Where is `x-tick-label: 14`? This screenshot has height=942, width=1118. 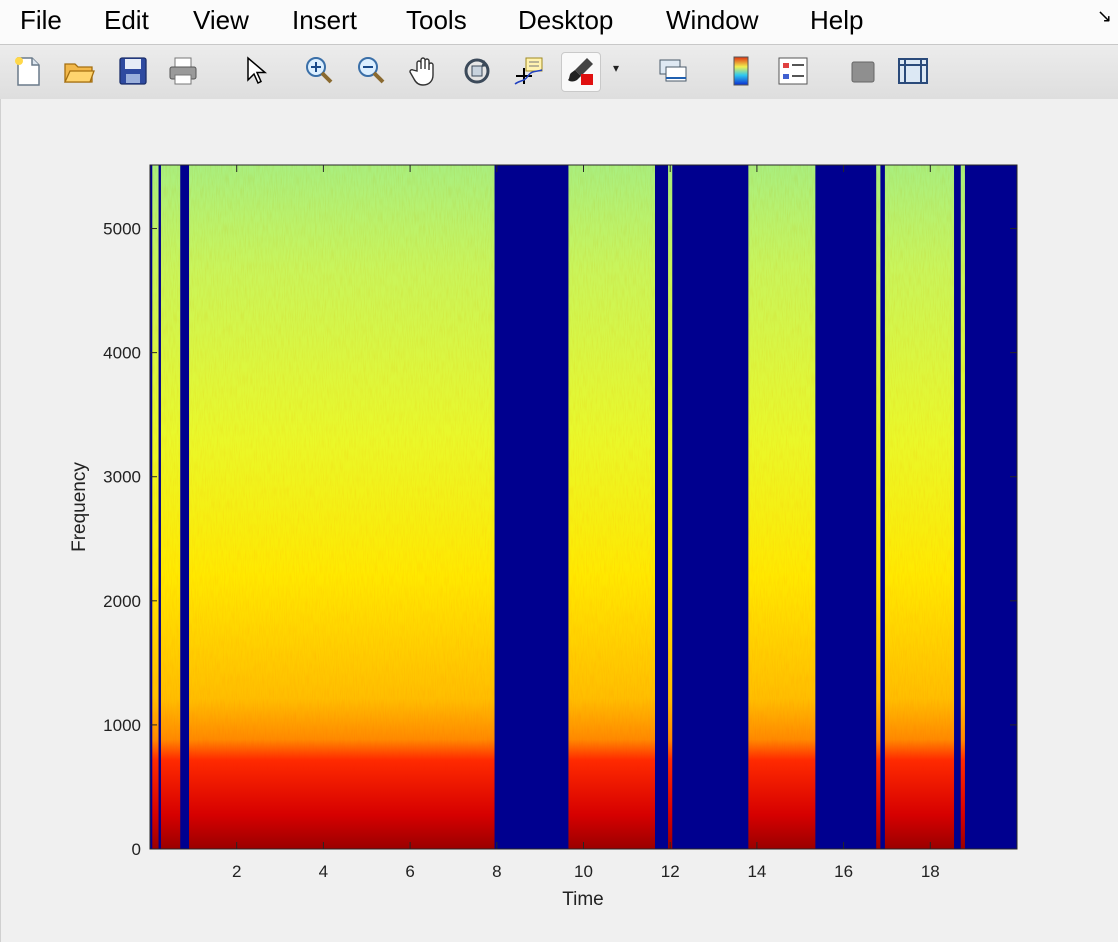
x-tick-label: 14 is located at coordinates (756, 871).